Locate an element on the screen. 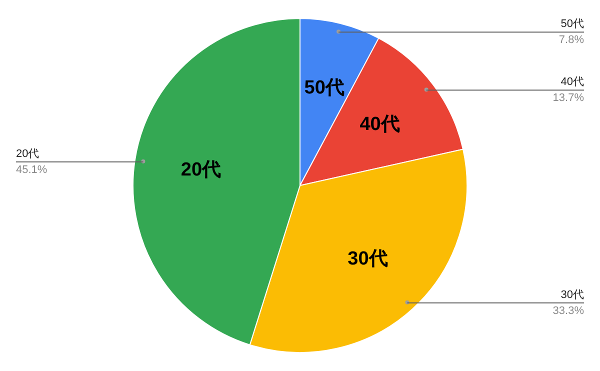 The height and width of the screenshot is (371, 600). data-label: 45.1% is located at coordinates (32, 170).